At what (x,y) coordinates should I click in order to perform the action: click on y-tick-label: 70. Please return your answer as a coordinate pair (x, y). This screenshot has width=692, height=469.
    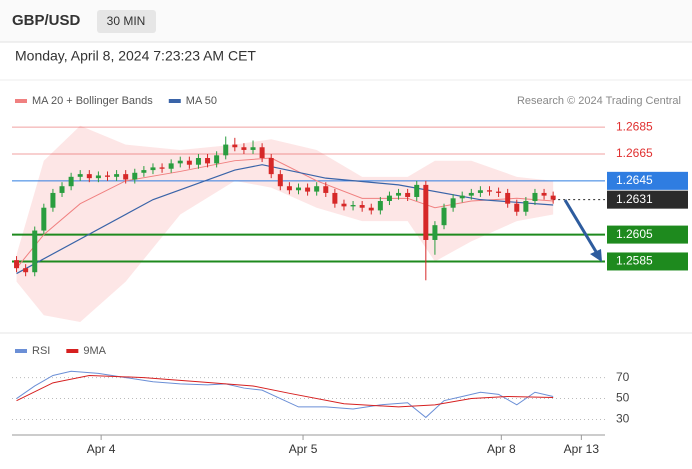
    Looking at the image, I should click on (623, 377).